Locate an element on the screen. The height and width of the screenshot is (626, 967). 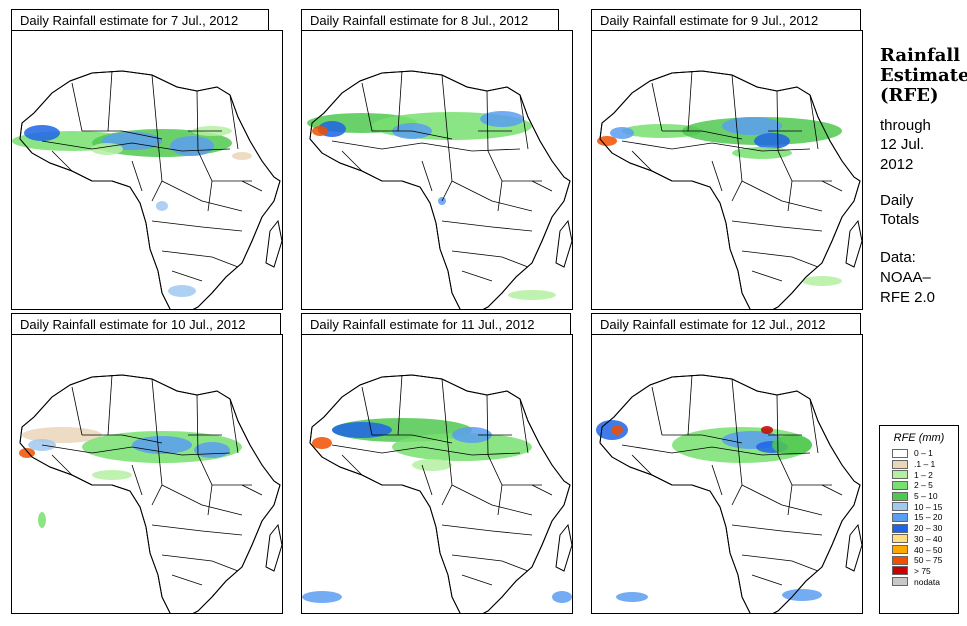
rfe-title-line1: Rainfall is located at coordinates (920, 55).